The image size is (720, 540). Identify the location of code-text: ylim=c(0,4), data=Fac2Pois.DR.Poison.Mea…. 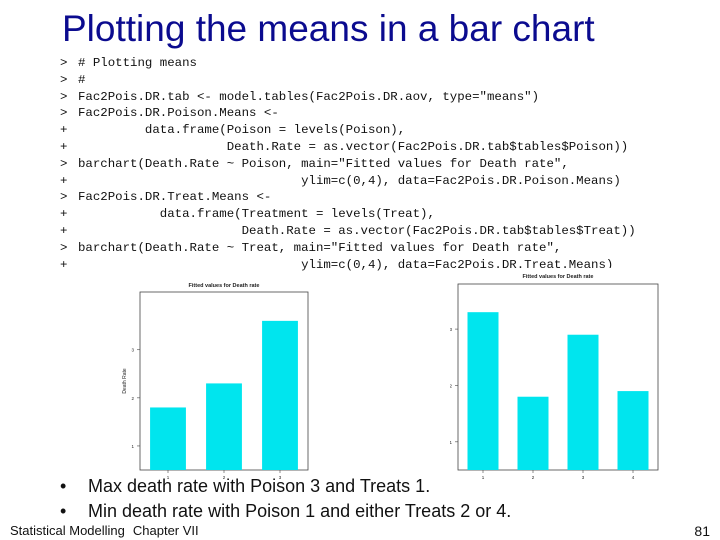
(349, 180).